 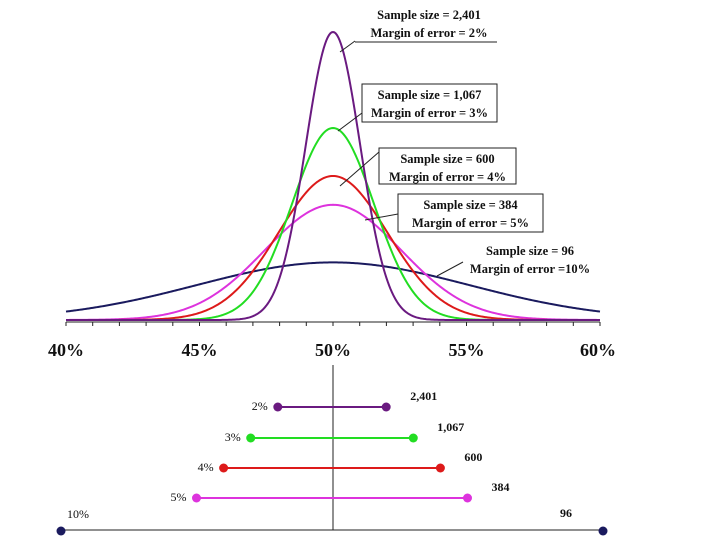 I want to click on callout-sample-size: Sample size = 384, so click(x=470, y=205).